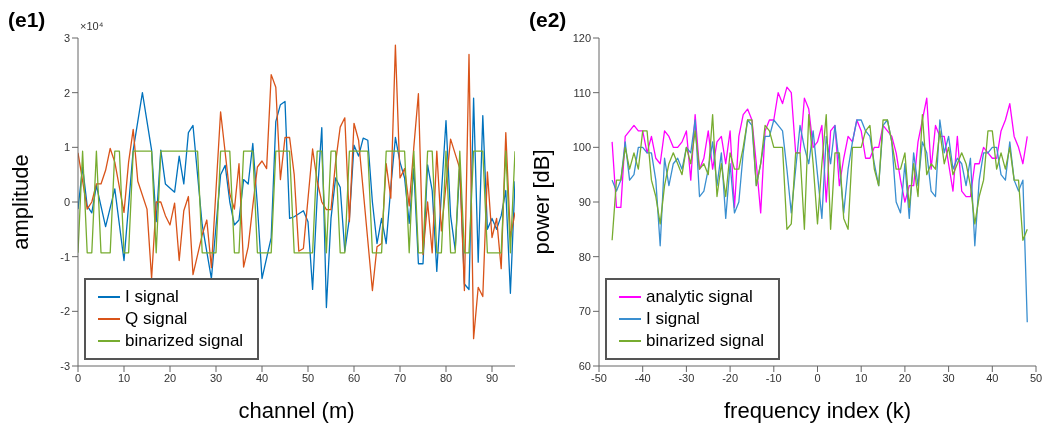 The image size is (1059, 432). I want to click on y-tick-label: 80, so click(584, 256).